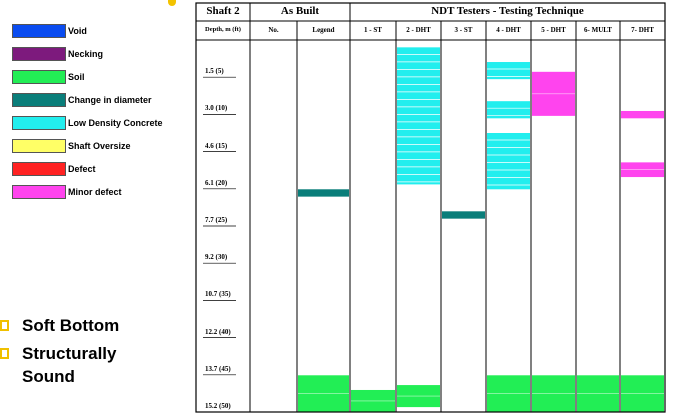 Image resolution: width=675 pixels, height=416 pixels. Describe the element at coordinates (76, 77) in the screenshot. I see `legend-label: Soil` at that location.